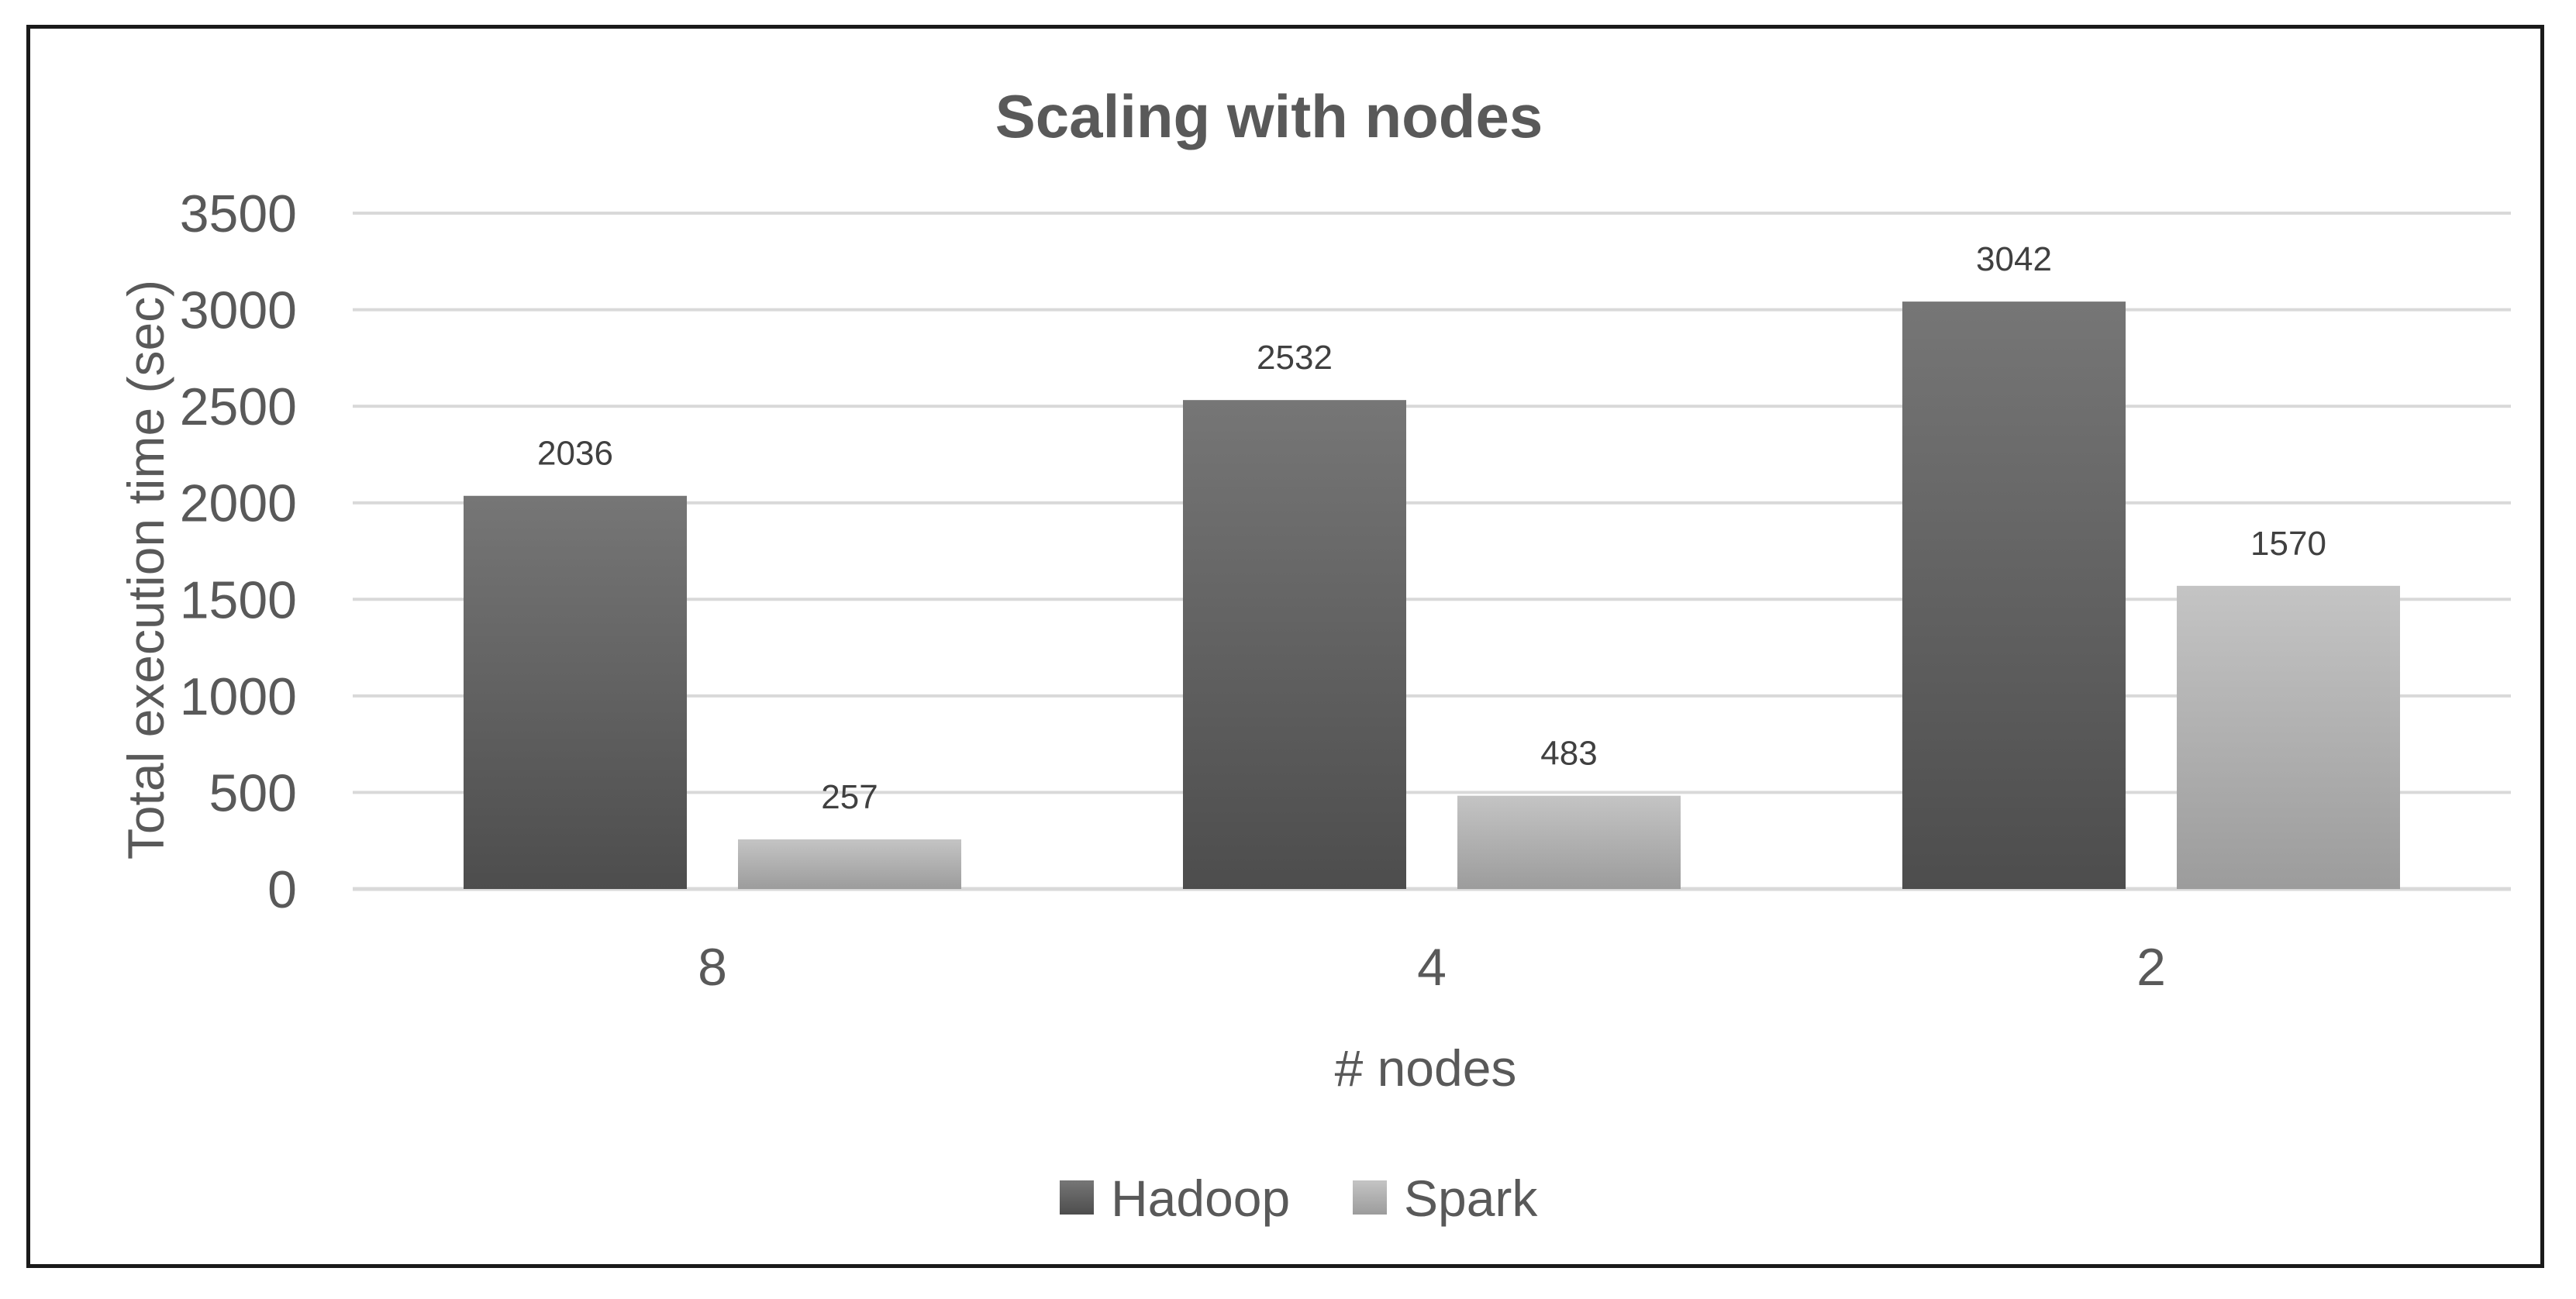  What do you see at coordinates (712, 967) in the screenshot?
I see `x-tick-label: 8` at bounding box center [712, 967].